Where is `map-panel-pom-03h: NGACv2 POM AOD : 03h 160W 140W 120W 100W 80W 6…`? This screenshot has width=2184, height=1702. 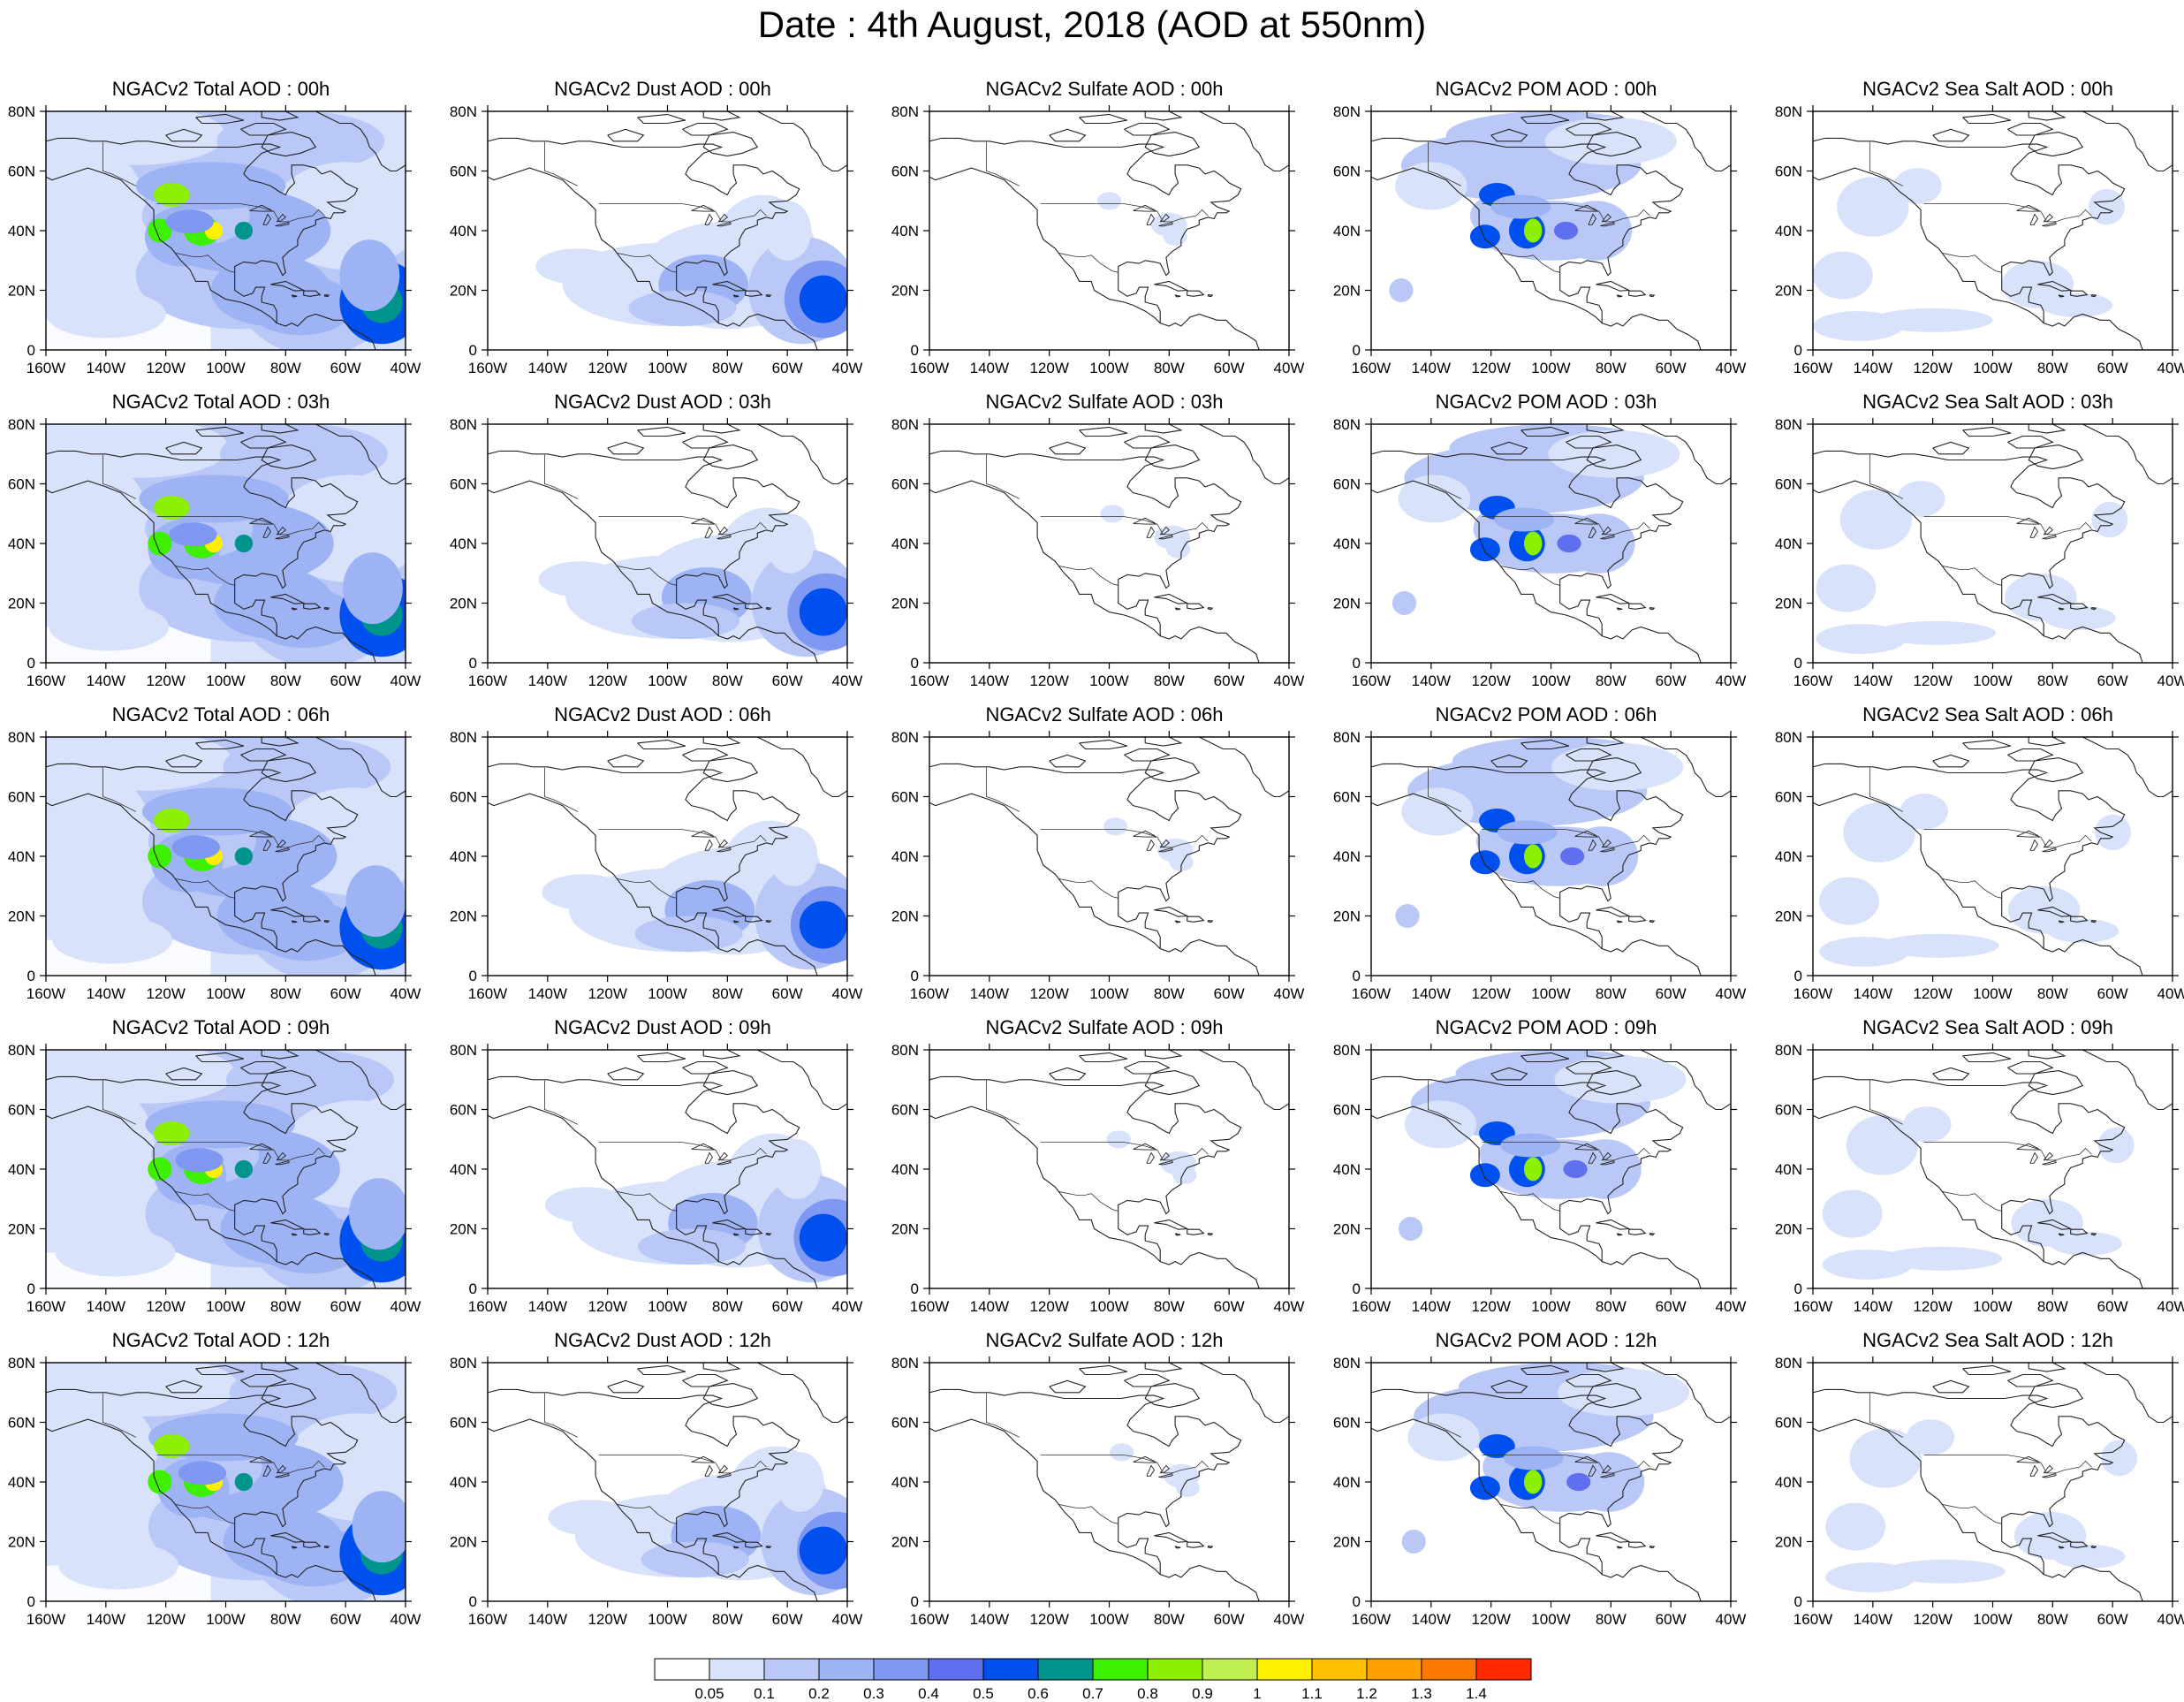
map-panel-pom-03h: NGACv2 POM AOD : 03h 160W 140W 120W 100W 80W 6… is located at coordinates (1546, 501).